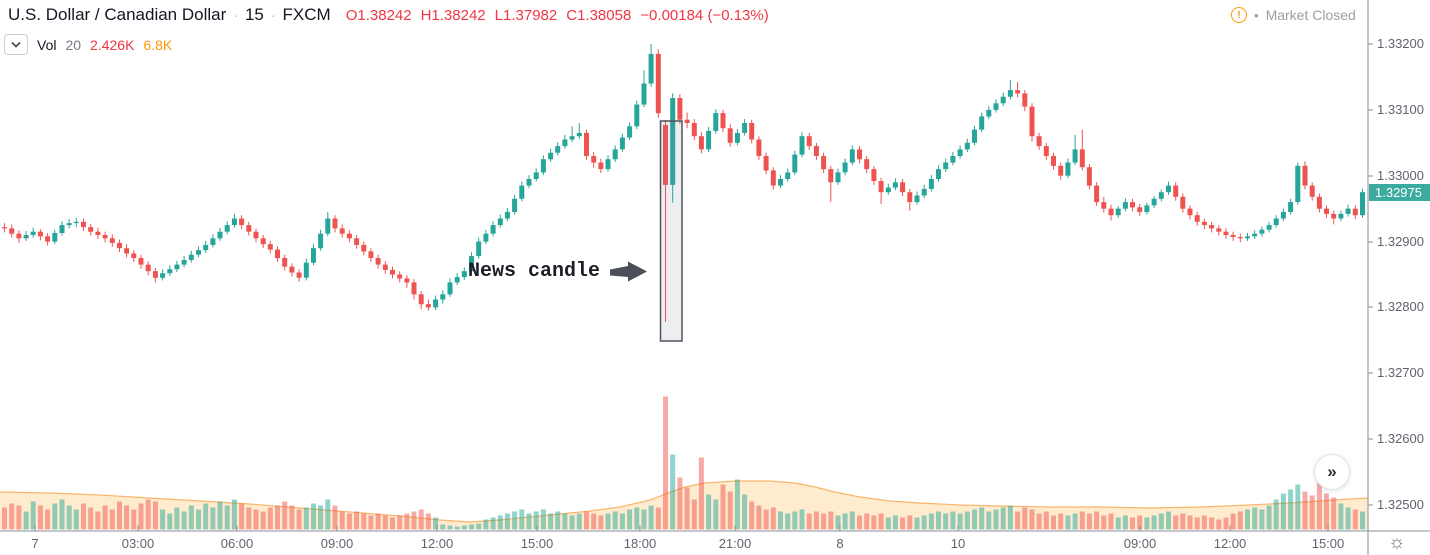 Image resolution: width=1430 pixels, height=555 pixels. What do you see at coordinates (629, 271) in the screenshot?
I see `arrow-right-icon` at bounding box center [629, 271].